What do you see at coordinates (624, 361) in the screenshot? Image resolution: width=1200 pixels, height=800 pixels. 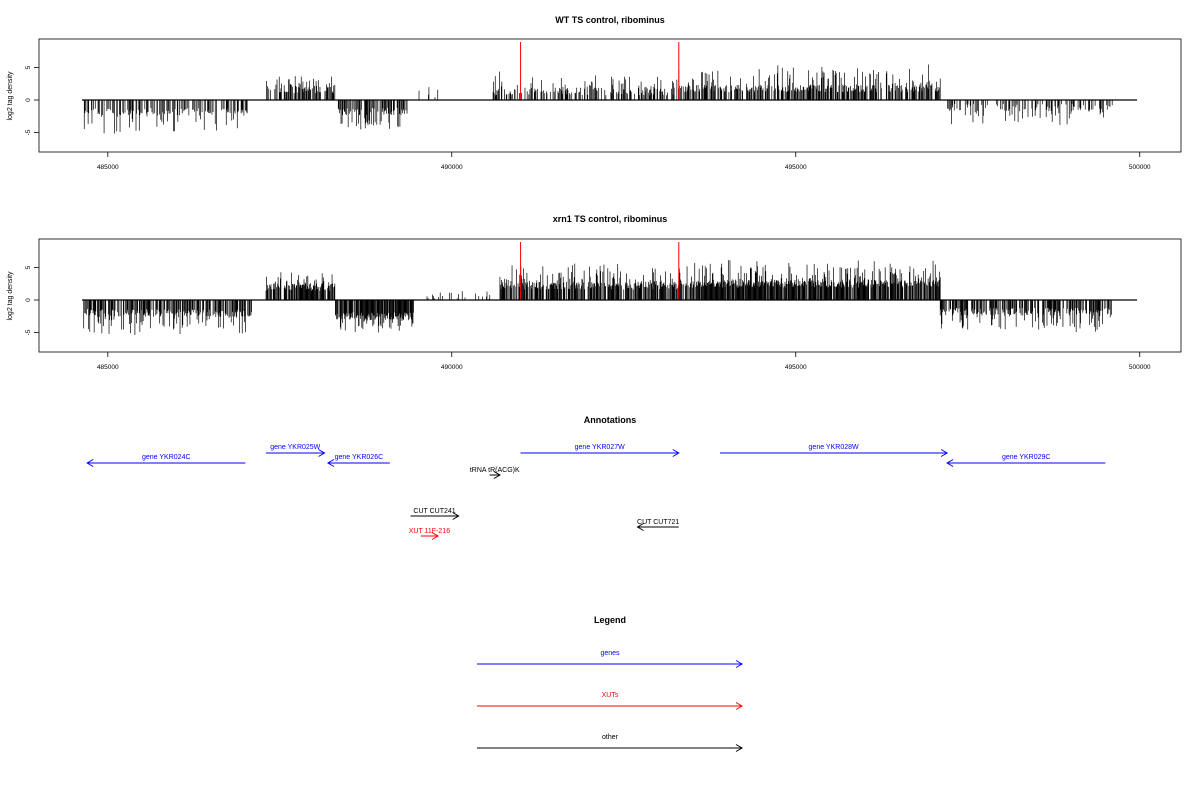 I see `panel-xrn1-x-axis: 485000 490000 495000 500000` at bounding box center [624, 361].